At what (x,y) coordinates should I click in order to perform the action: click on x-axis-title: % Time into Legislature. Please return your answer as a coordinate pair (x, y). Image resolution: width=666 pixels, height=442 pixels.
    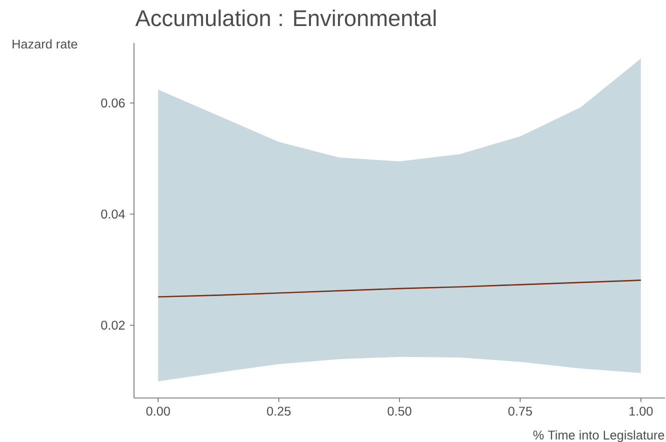
    Looking at the image, I should click on (598, 436).